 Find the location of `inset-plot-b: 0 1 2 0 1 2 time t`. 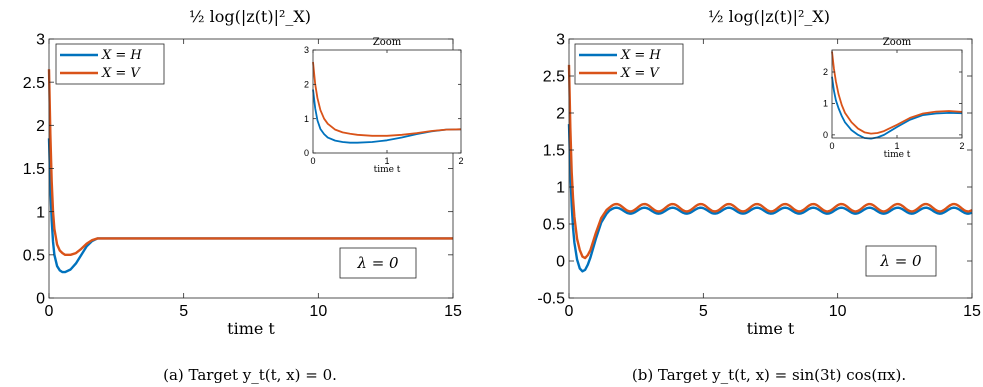

inset-plot-b: 0 1 2 0 1 2 time t is located at coordinates (894, 104).